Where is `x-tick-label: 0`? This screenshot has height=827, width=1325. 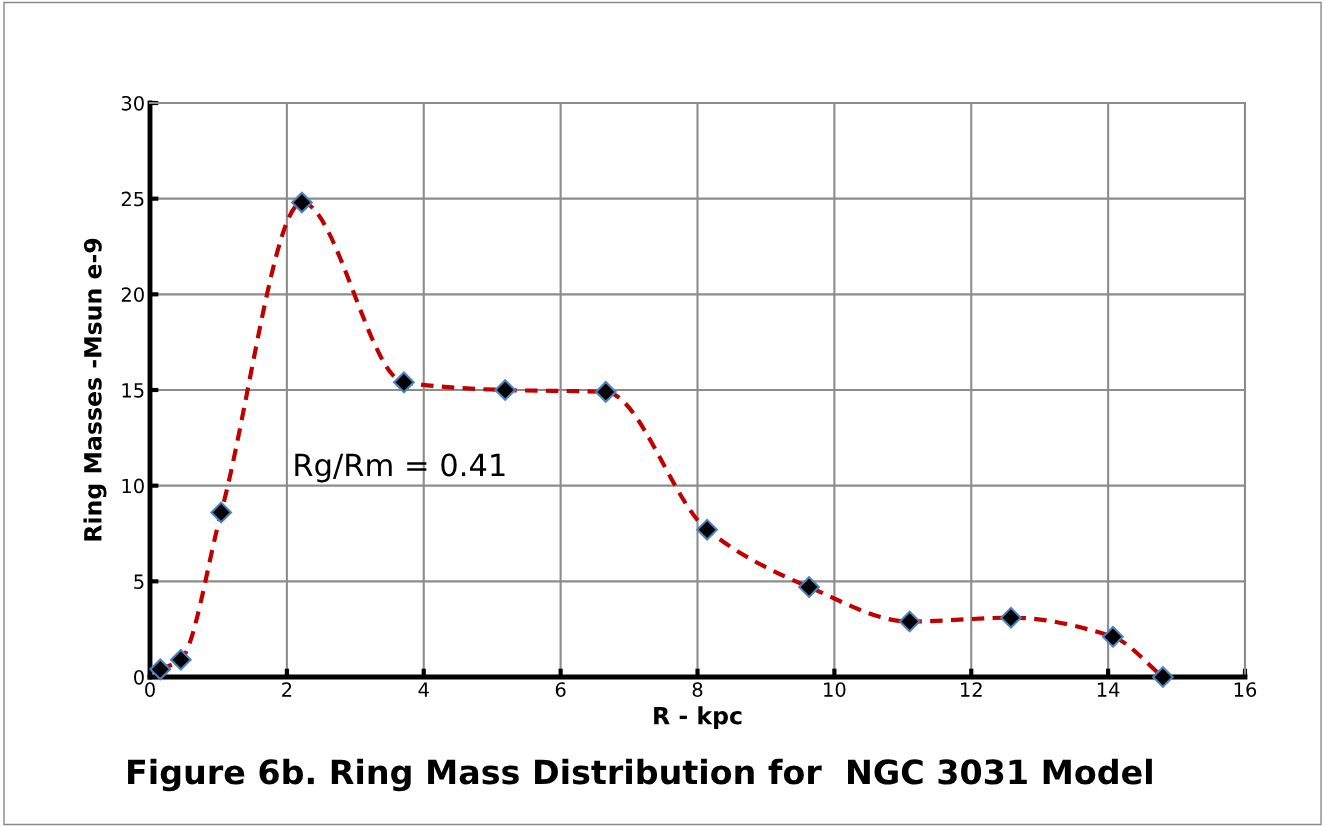 x-tick-label: 0 is located at coordinates (150, 689).